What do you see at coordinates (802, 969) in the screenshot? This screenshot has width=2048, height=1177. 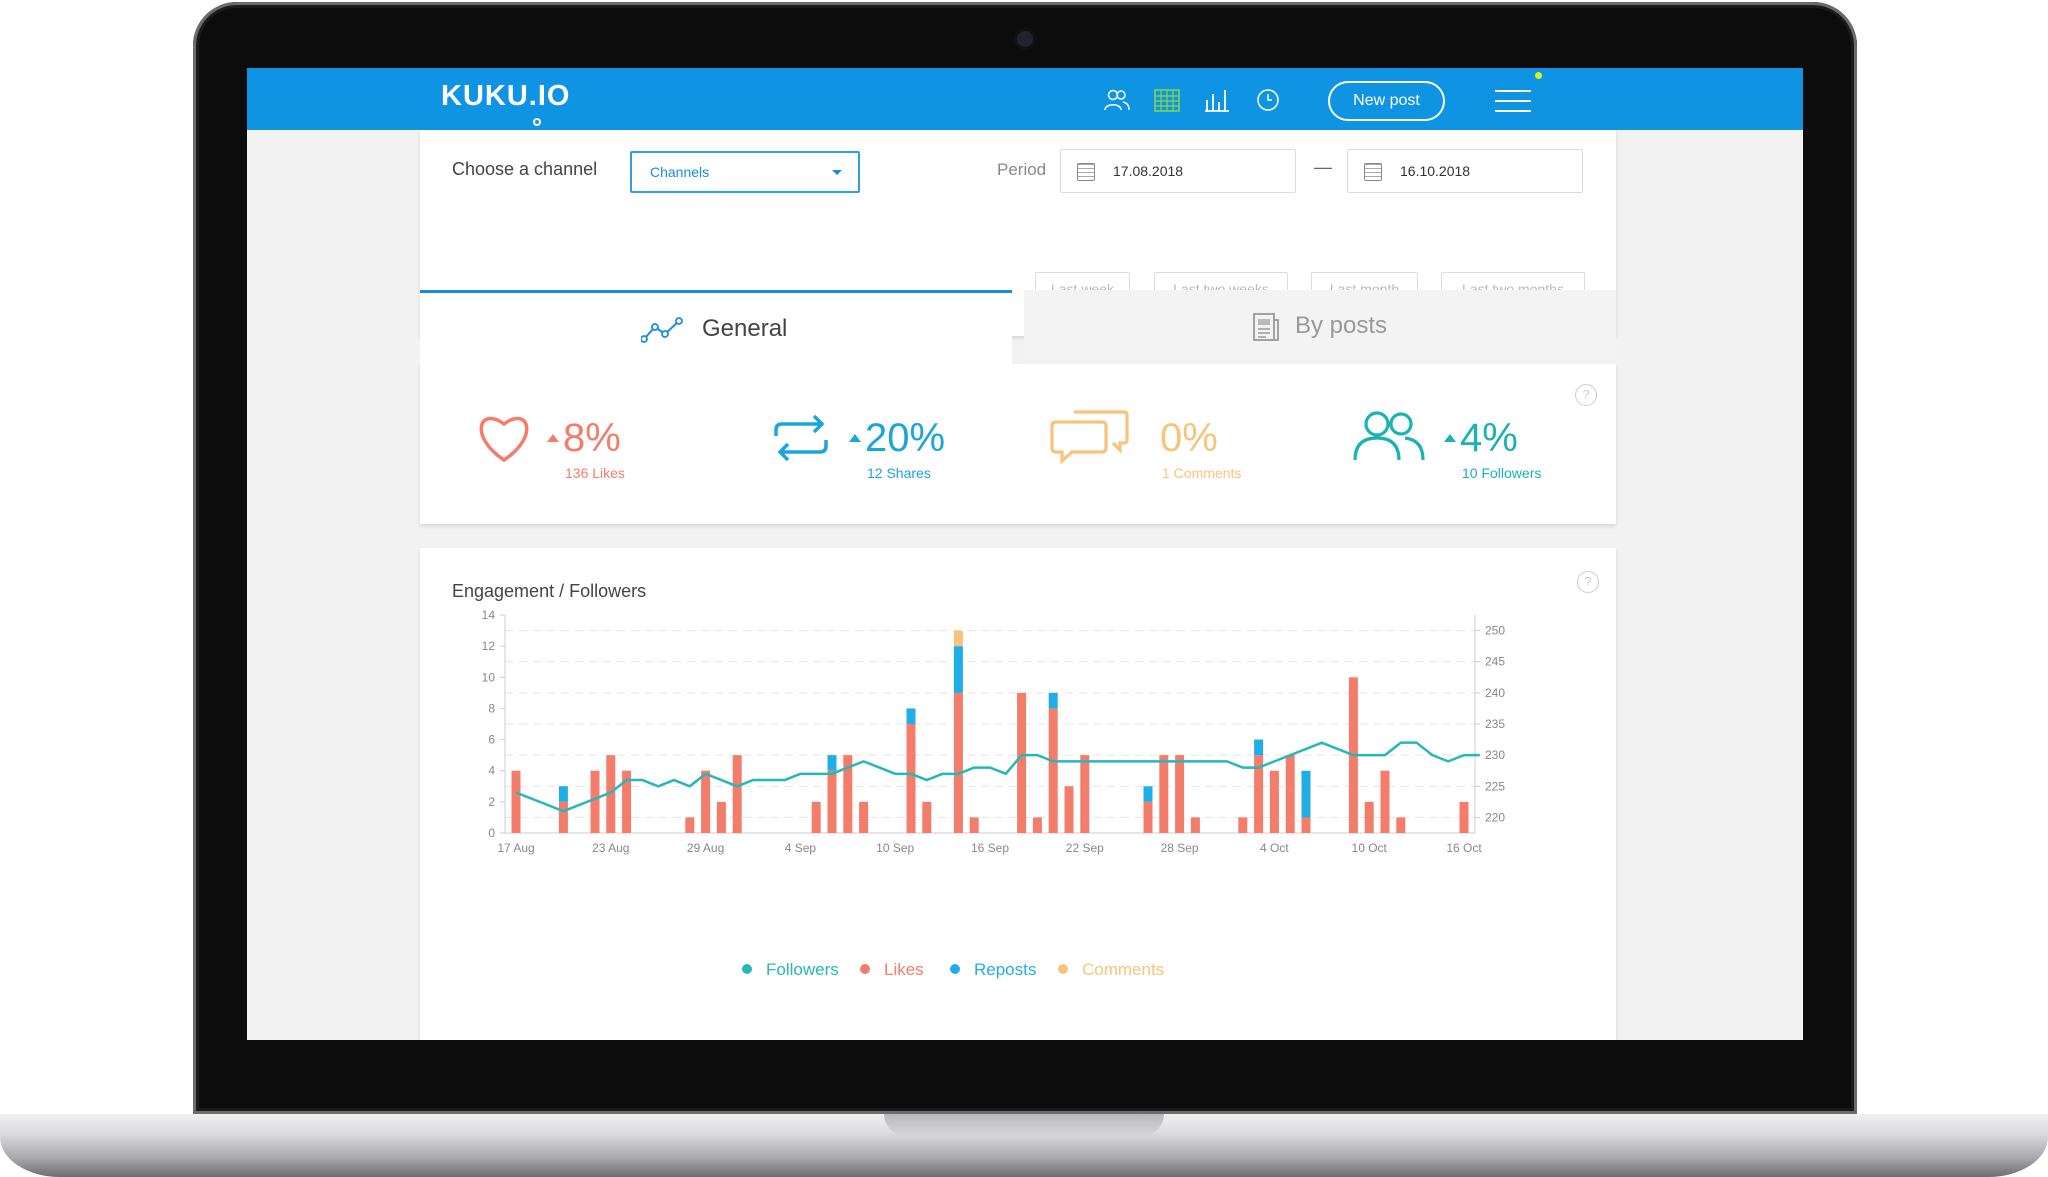 I see `legend-label: Followers` at bounding box center [802, 969].